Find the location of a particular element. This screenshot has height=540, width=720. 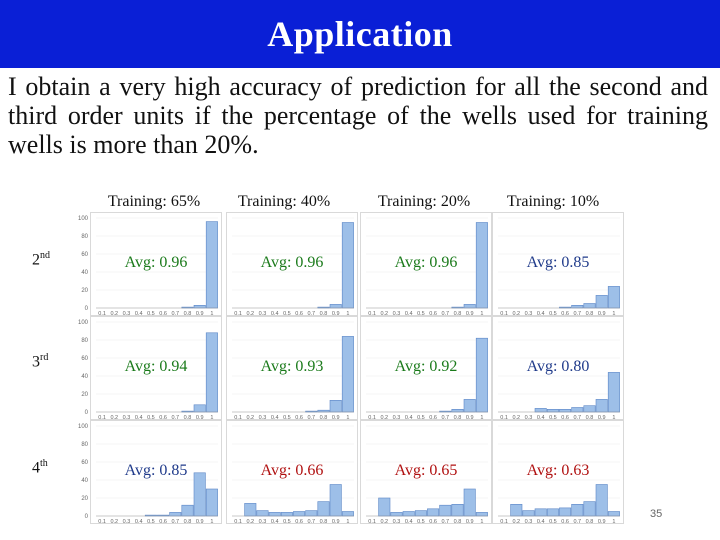

row-label-4th: 4th is located at coordinates (40, 467).